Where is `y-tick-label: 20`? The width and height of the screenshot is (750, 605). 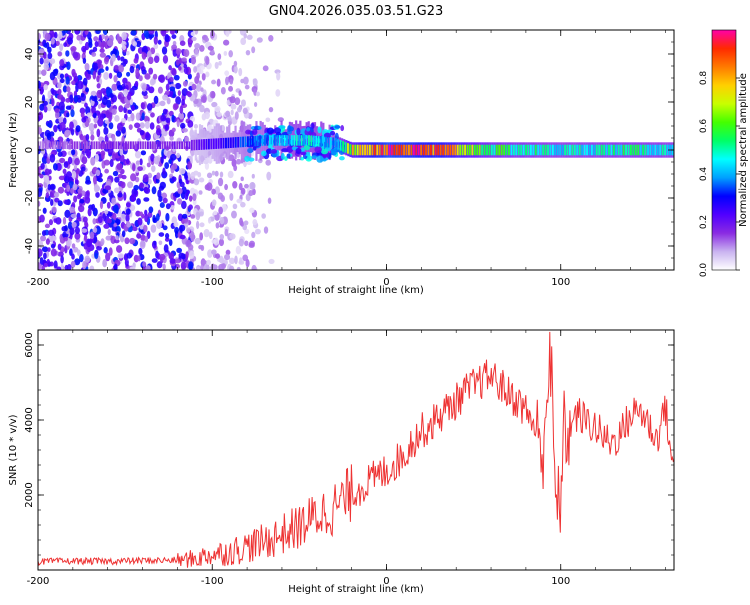
y-tick-label: 20 is located at coordinates (29, 102).